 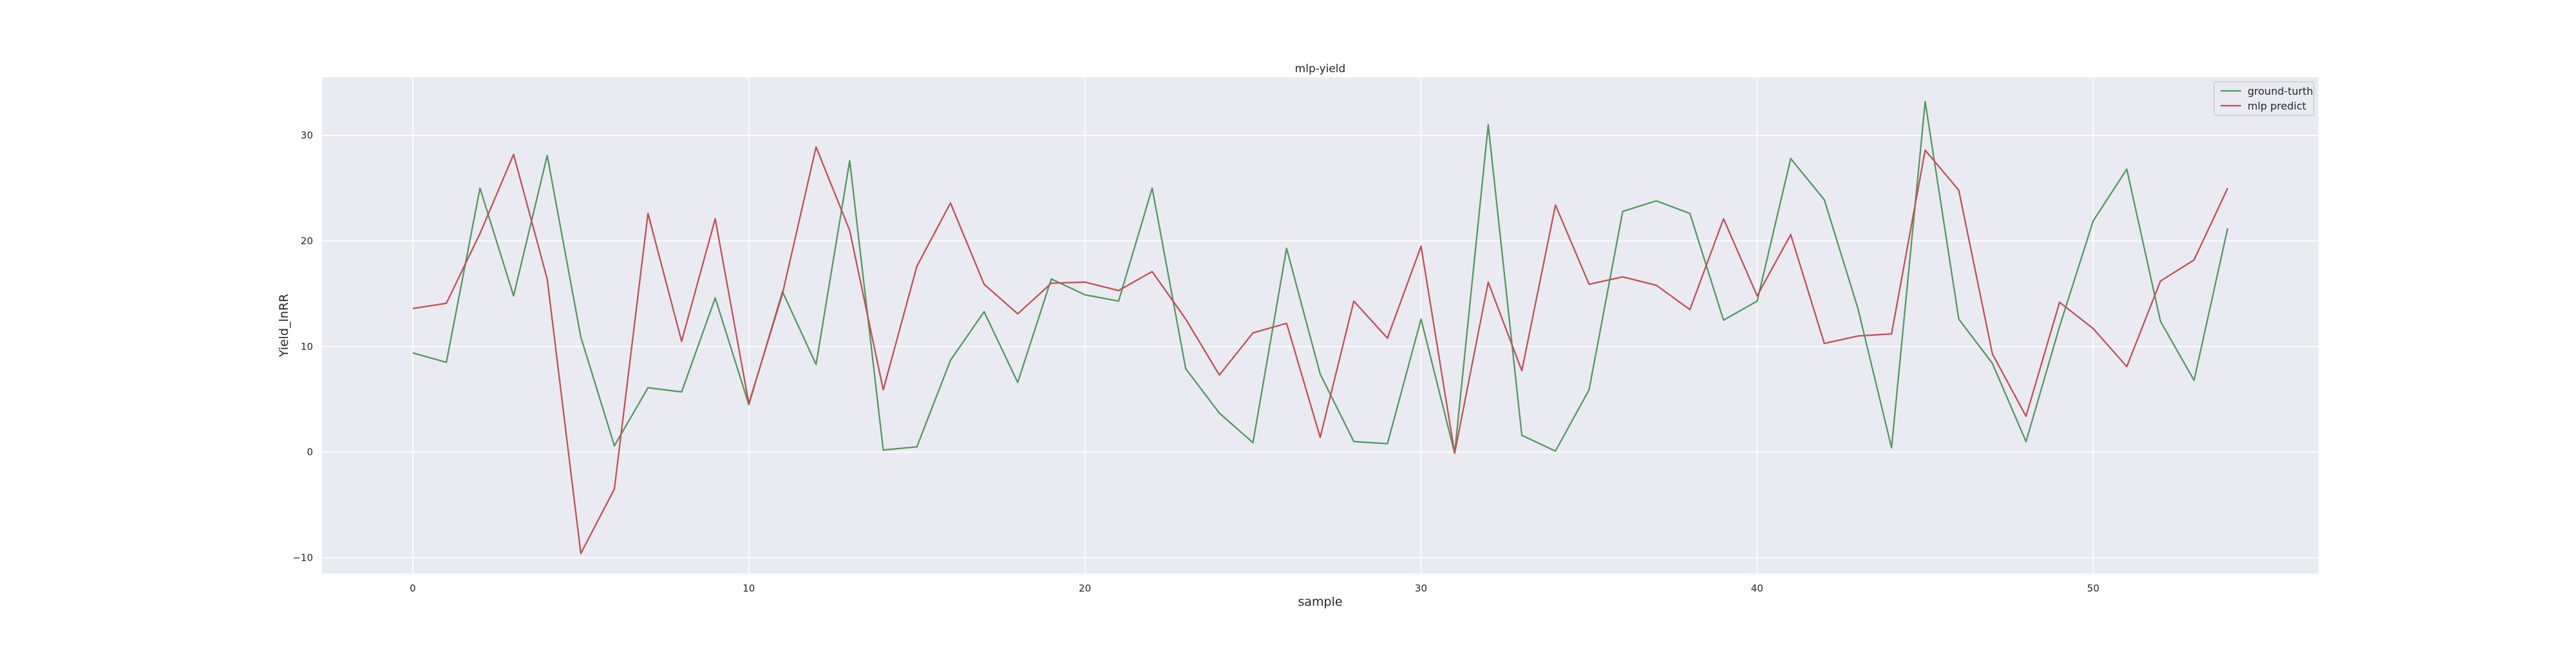 What do you see at coordinates (2277, 106) in the screenshot?
I see `legend-label-mlp-predict: mlp predict` at bounding box center [2277, 106].